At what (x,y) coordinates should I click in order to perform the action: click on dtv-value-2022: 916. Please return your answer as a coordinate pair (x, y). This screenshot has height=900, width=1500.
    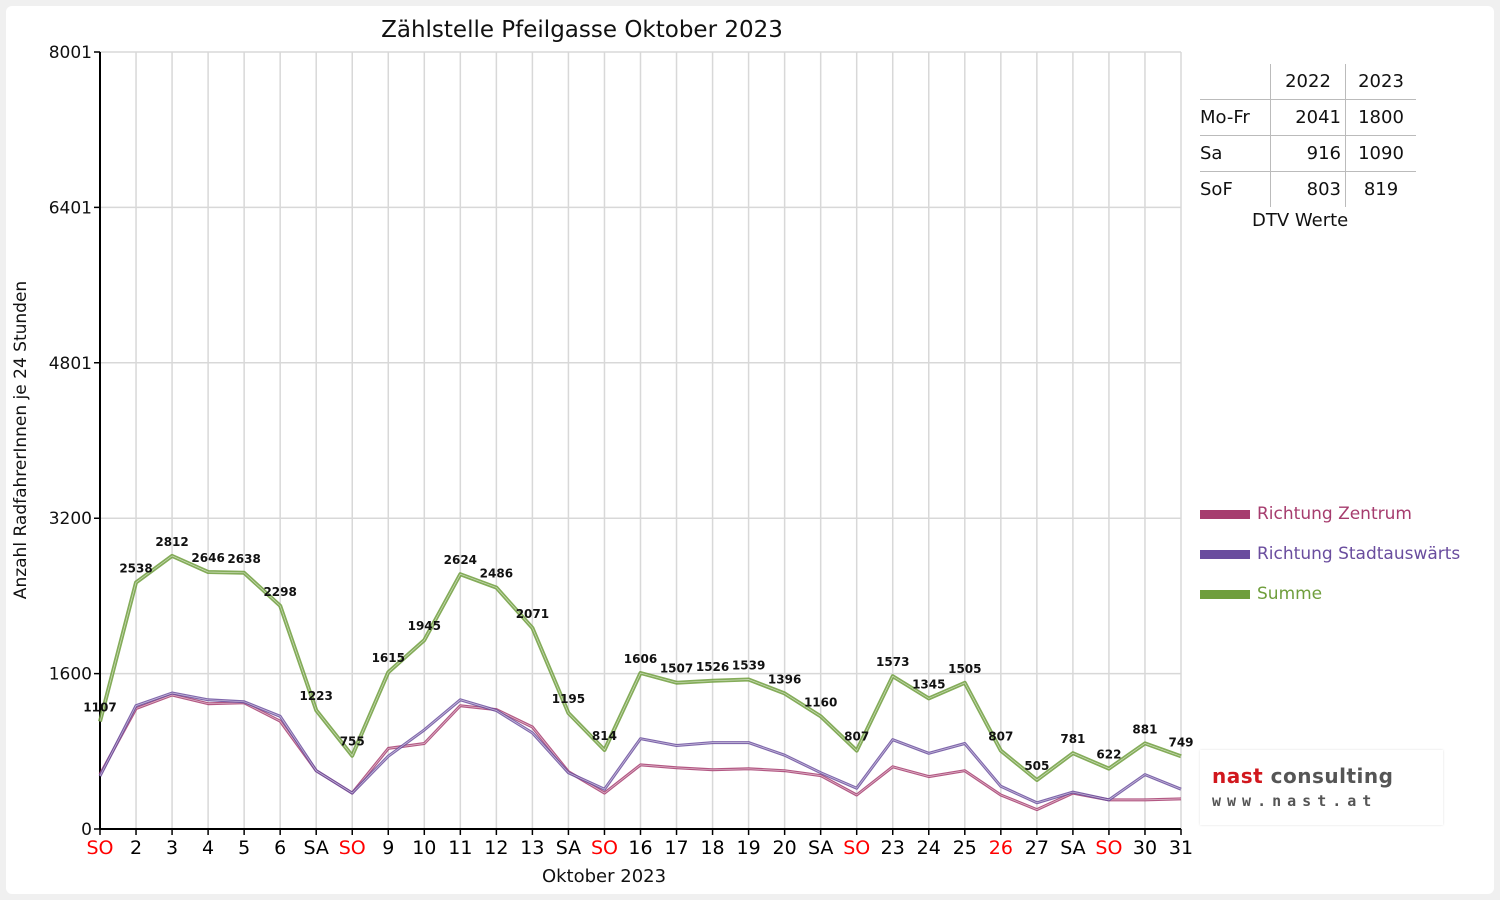
    Looking at the image, I should click on (1308, 153).